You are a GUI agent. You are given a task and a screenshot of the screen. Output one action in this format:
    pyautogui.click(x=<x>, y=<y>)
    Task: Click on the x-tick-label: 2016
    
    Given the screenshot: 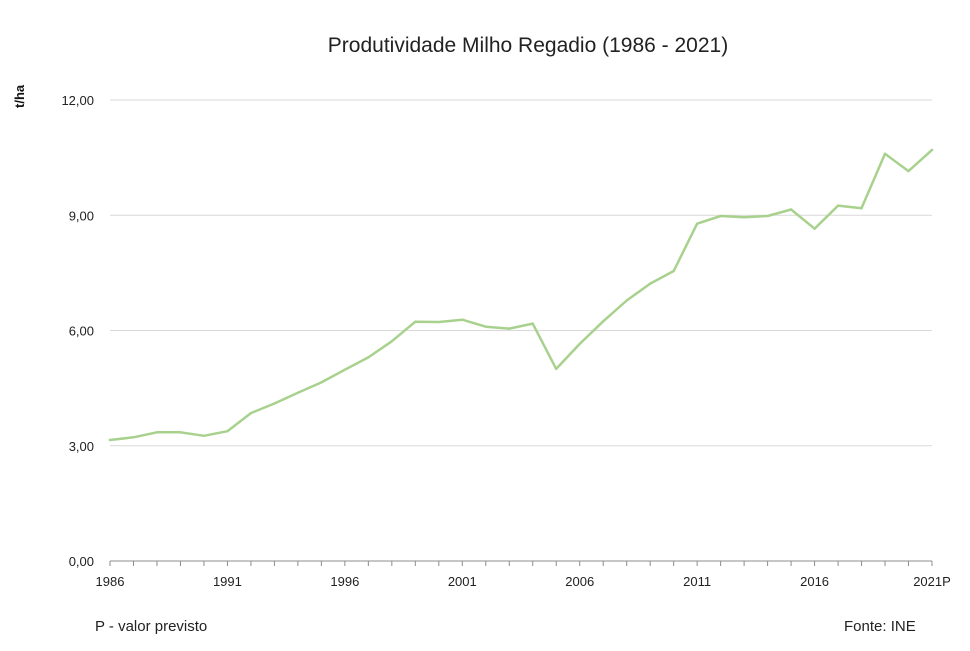 What is the action you would take?
    pyautogui.click(x=814, y=581)
    